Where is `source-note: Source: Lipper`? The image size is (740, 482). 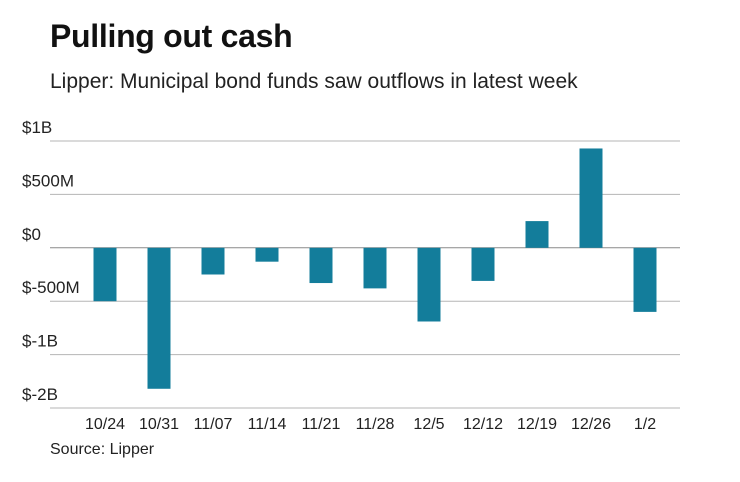
source-note: Source: Lipper is located at coordinates (102, 449).